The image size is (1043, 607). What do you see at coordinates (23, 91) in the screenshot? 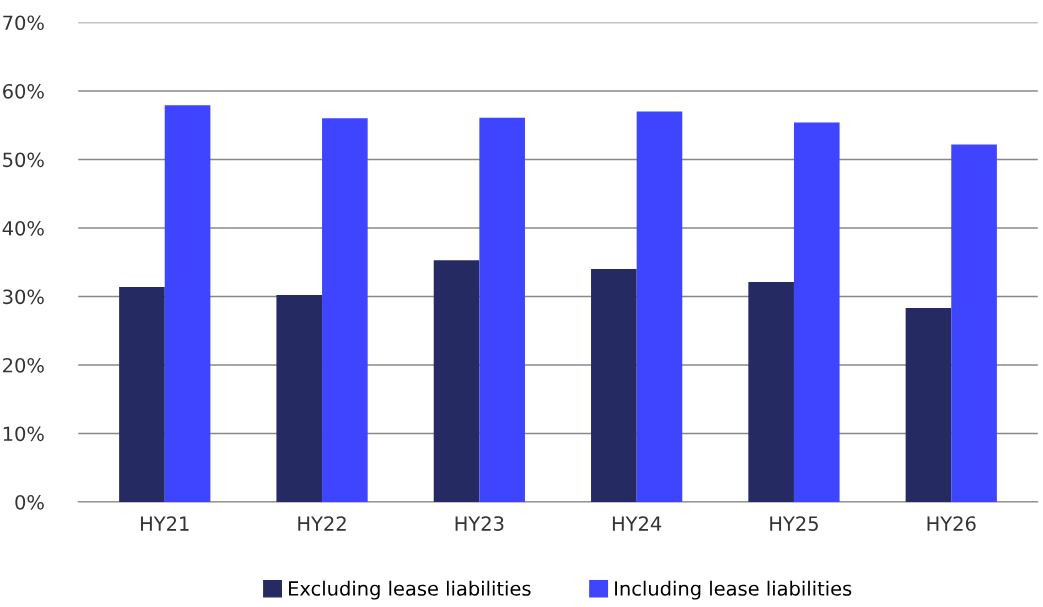
I see `y-tick-label: 60%` at bounding box center [23, 91].